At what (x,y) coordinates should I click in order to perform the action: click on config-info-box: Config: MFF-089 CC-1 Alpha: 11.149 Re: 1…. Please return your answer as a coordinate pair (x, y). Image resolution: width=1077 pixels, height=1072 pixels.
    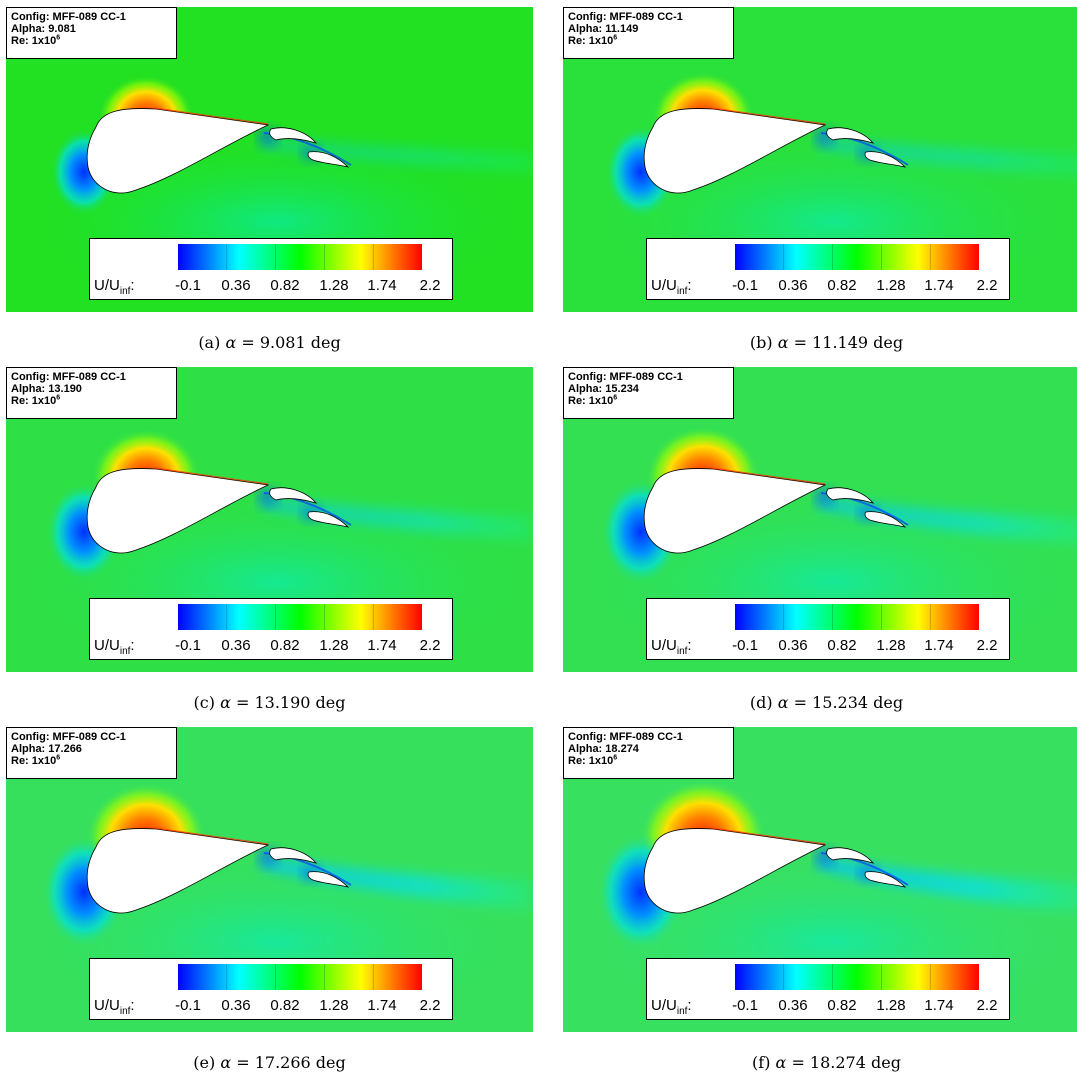
    Looking at the image, I should click on (648, 33).